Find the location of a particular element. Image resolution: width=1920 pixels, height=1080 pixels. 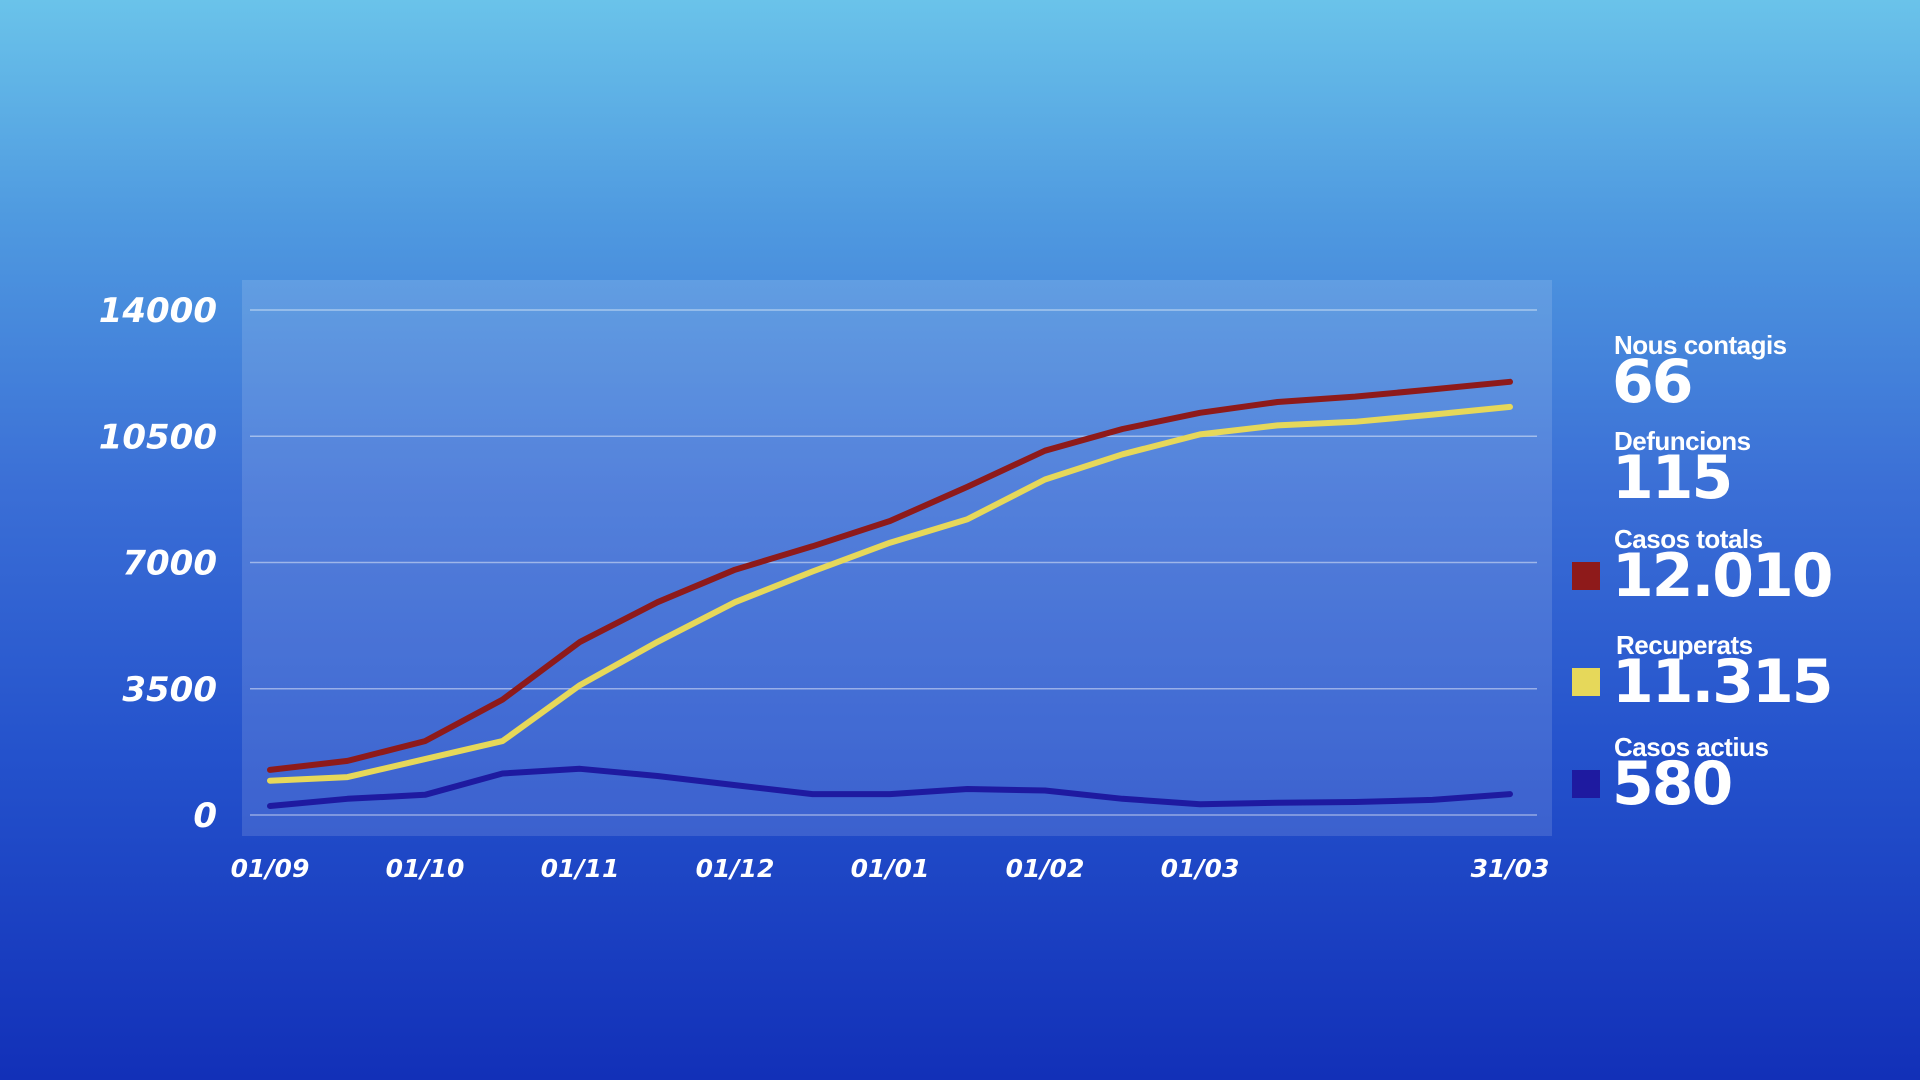

x-tick-label: 01/01 is located at coordinates (890, 868).